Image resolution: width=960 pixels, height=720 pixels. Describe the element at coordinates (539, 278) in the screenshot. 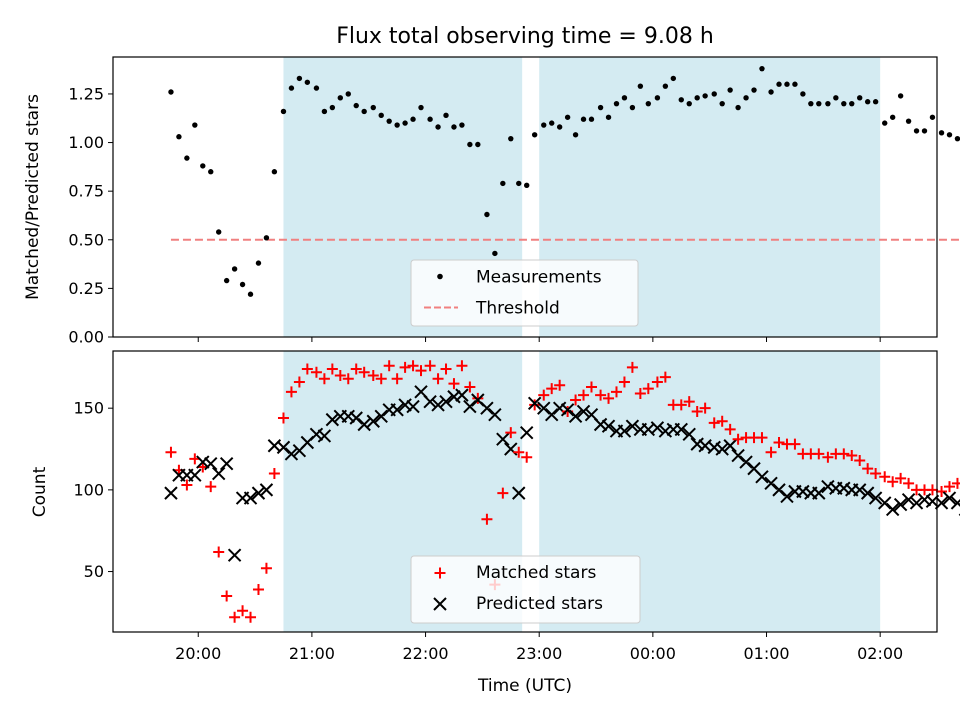

I see `legend-measurements-label: Measurements` at that location.